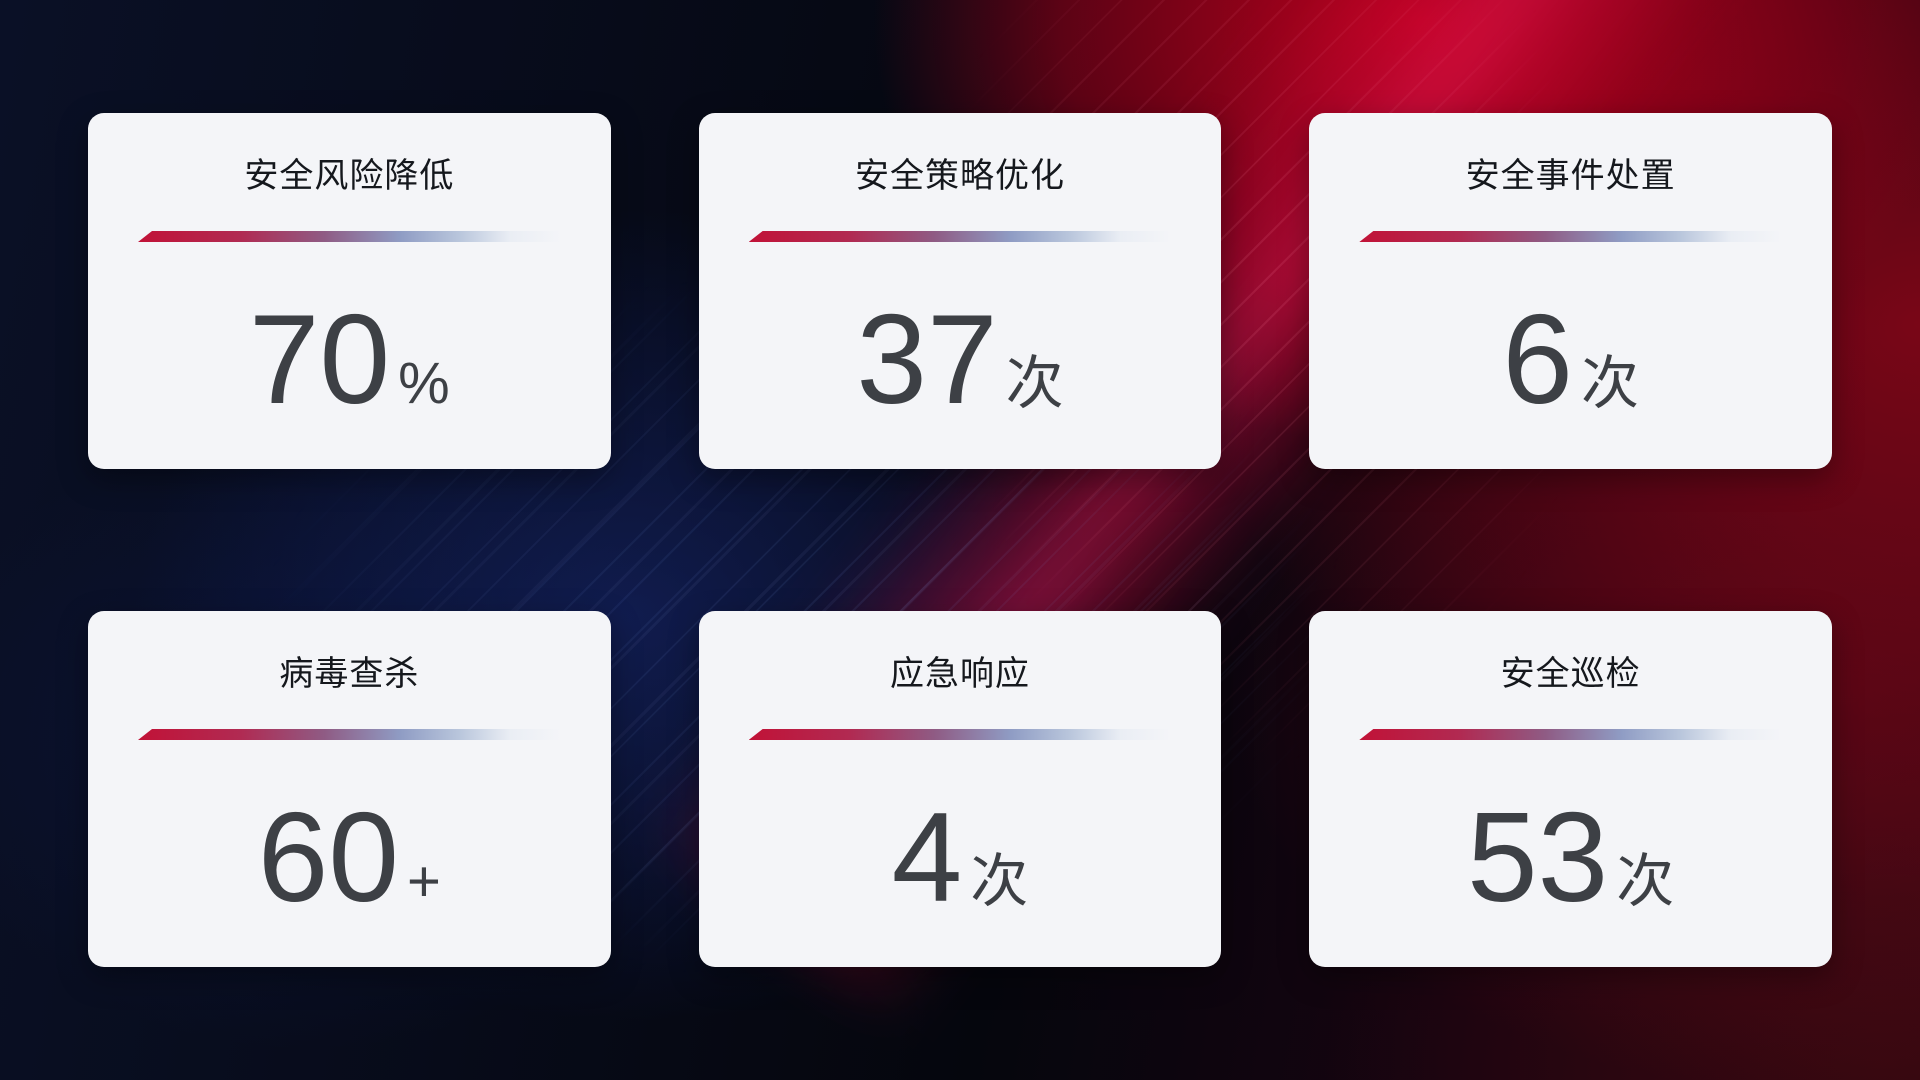 The width and height of the screenshot is (1920, 1080). I want to click on stat-value-group: 60 +, so click(349, 857).